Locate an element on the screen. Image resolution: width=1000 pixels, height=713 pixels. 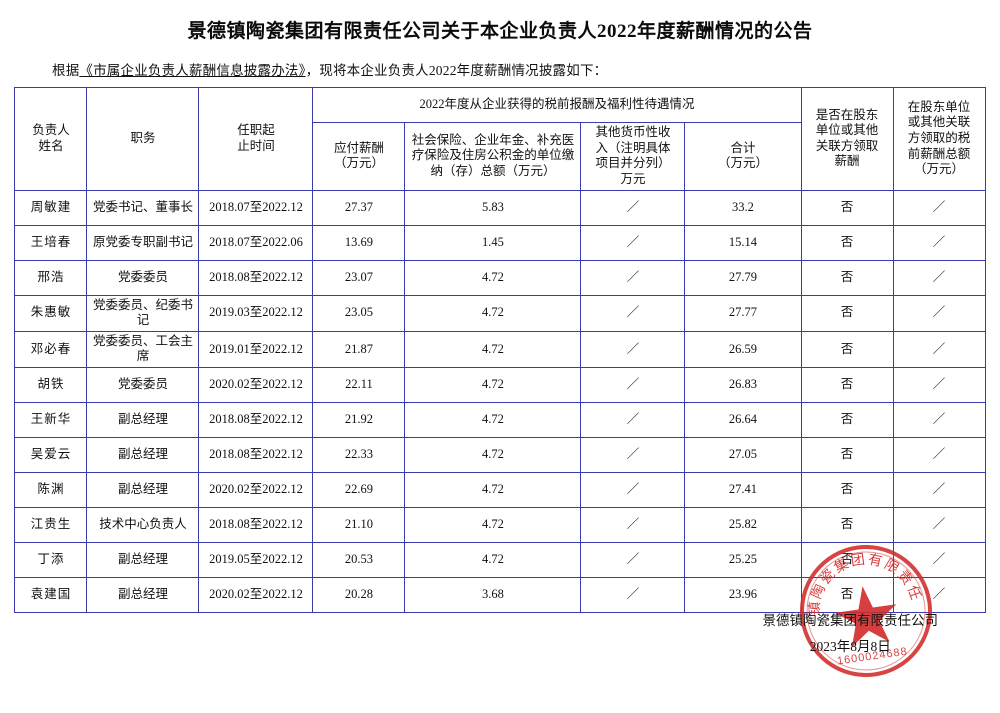
cell-total: 33.2 is located at coordinates (743, 207).